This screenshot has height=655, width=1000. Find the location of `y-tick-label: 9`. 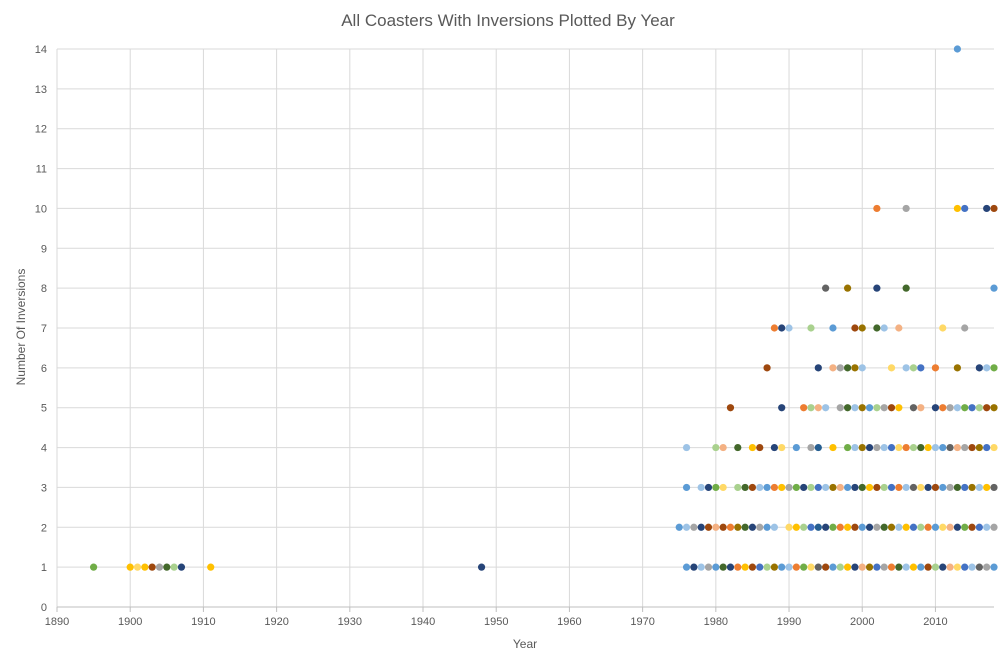

y-tick-label: 9 is located at coordinates (44, 249).